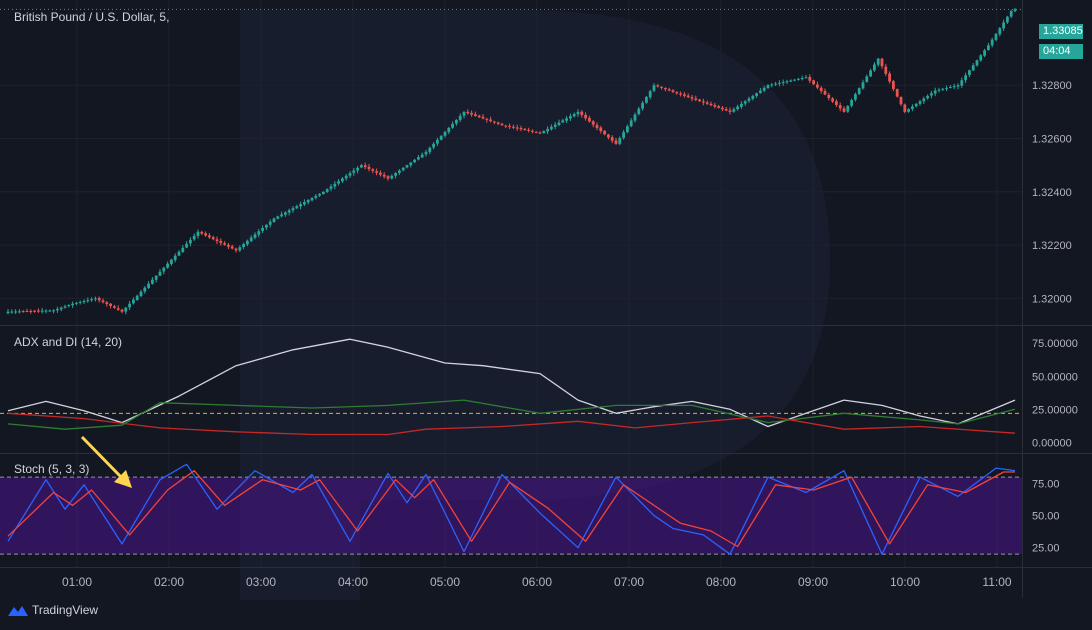  I want to click on stoch-d-line, so click(511, 509).